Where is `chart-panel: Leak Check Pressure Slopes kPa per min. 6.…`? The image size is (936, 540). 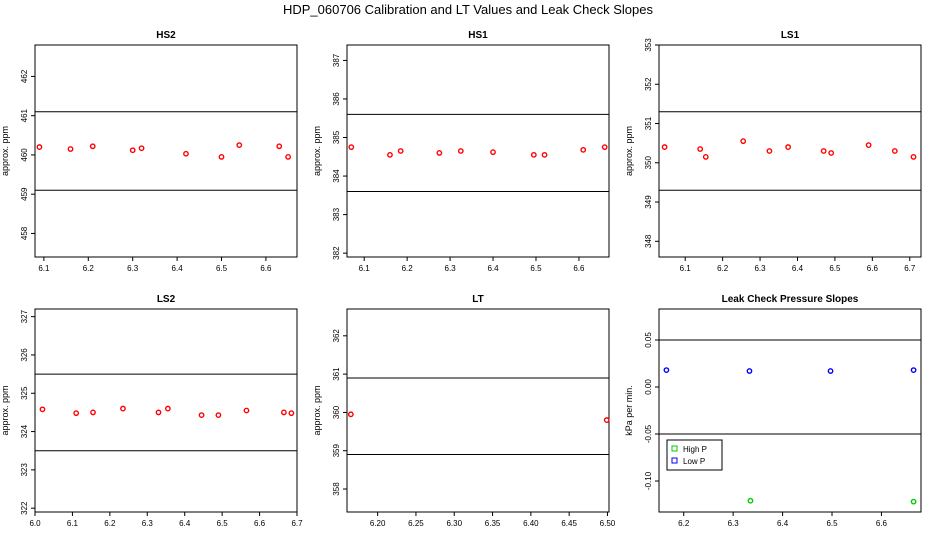 chart-panel: Leak Check Pressure Slopes kPa per min. 6.… is located at coordinates (773, 411).